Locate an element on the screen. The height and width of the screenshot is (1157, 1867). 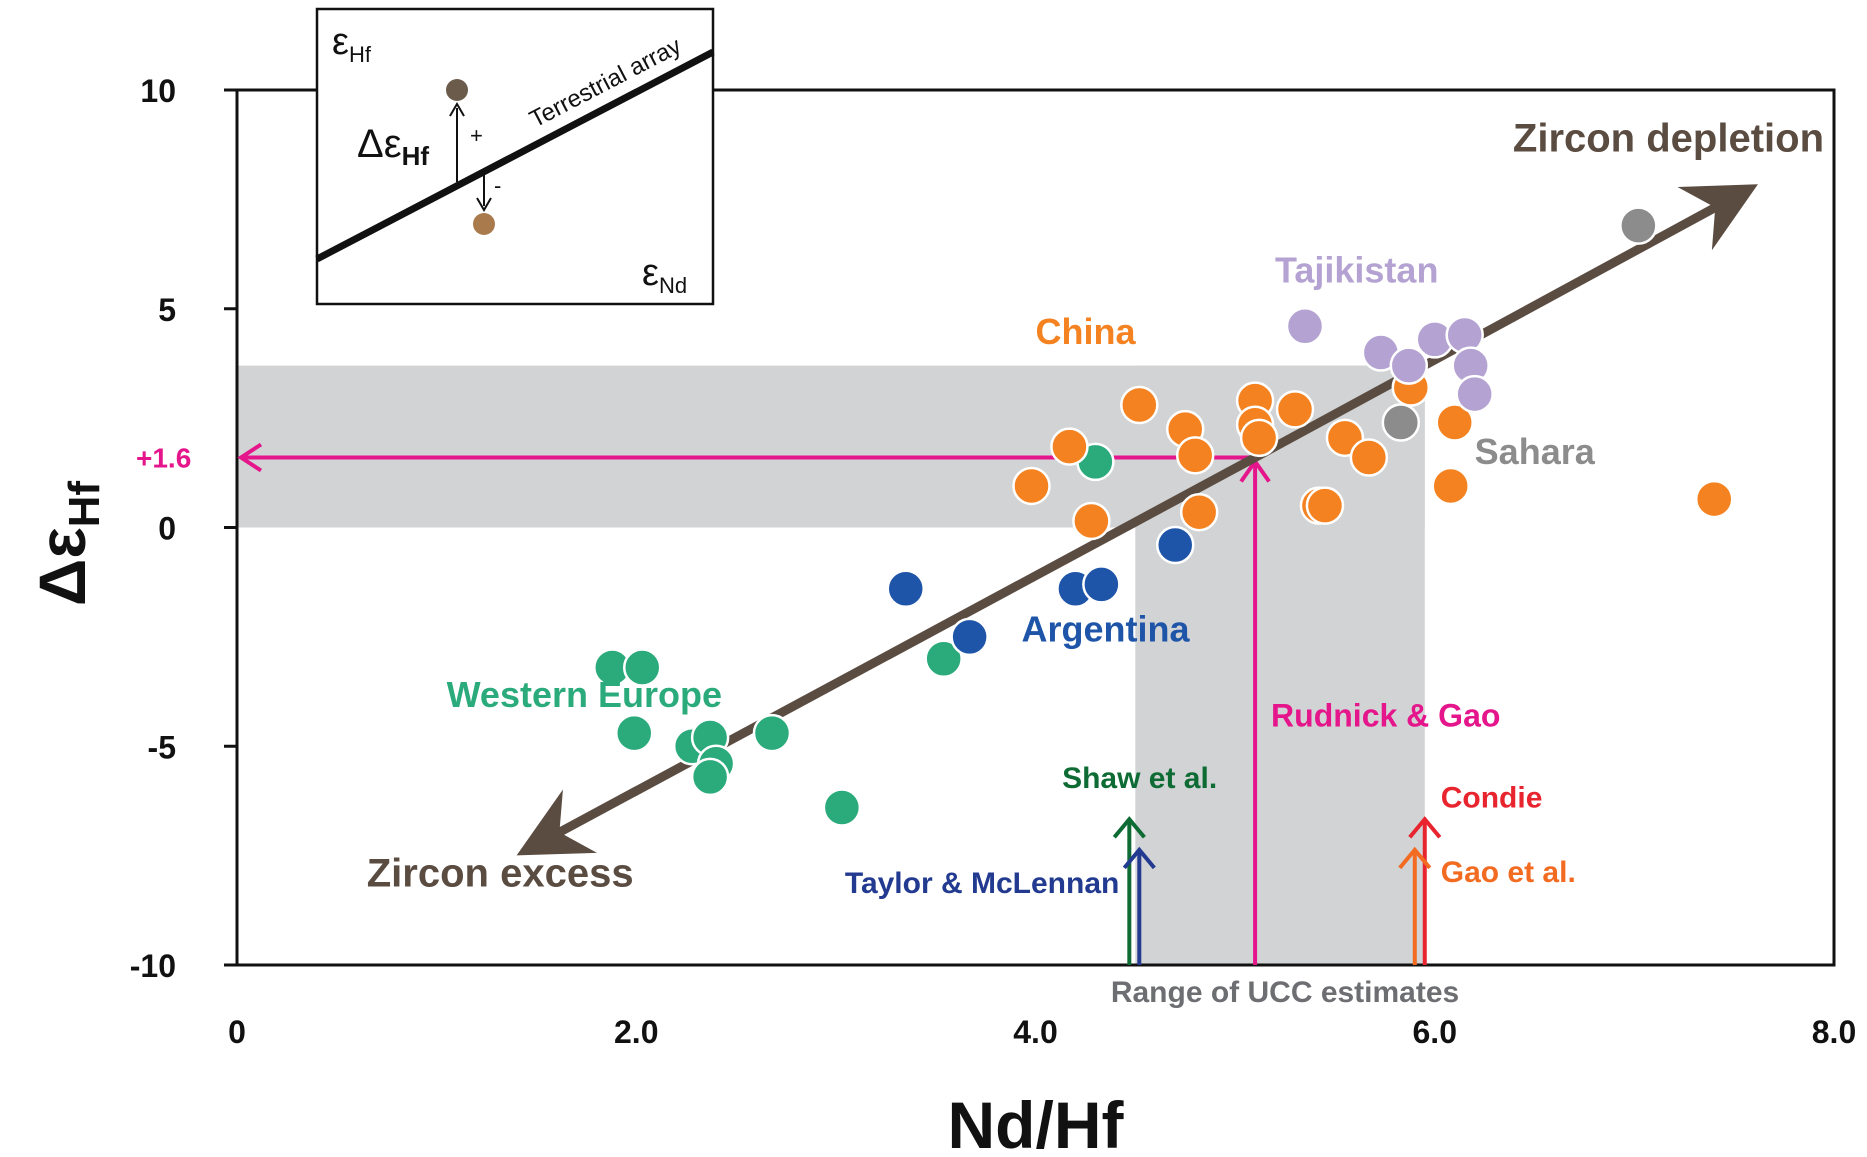
inset-minus-sign: - is located at coordinates (497, 185).